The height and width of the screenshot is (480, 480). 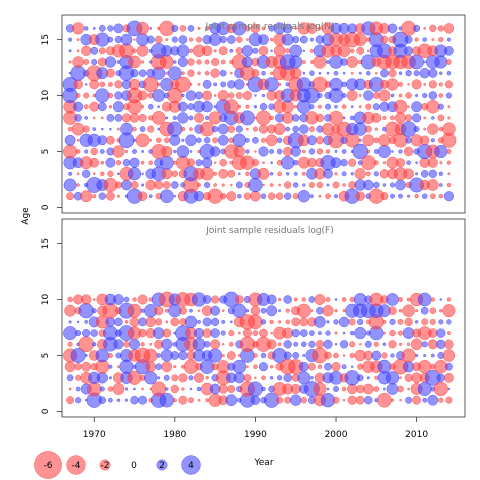 What do you see at coordinates (255, 428) in the screenshot?
I see `x-axis: 1970 1980 1990 2000 2010` at bounding box center [255, 428].